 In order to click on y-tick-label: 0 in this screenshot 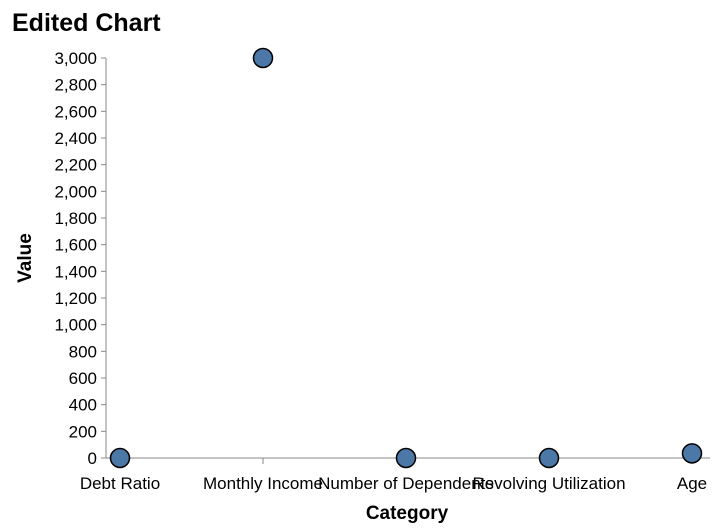, I will do `click(92, 458)`.